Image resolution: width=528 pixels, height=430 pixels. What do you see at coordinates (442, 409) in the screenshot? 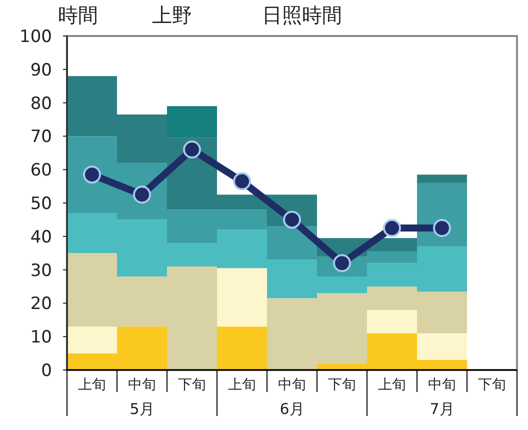
I see `text: 7月` at bounding box center [442, 409].